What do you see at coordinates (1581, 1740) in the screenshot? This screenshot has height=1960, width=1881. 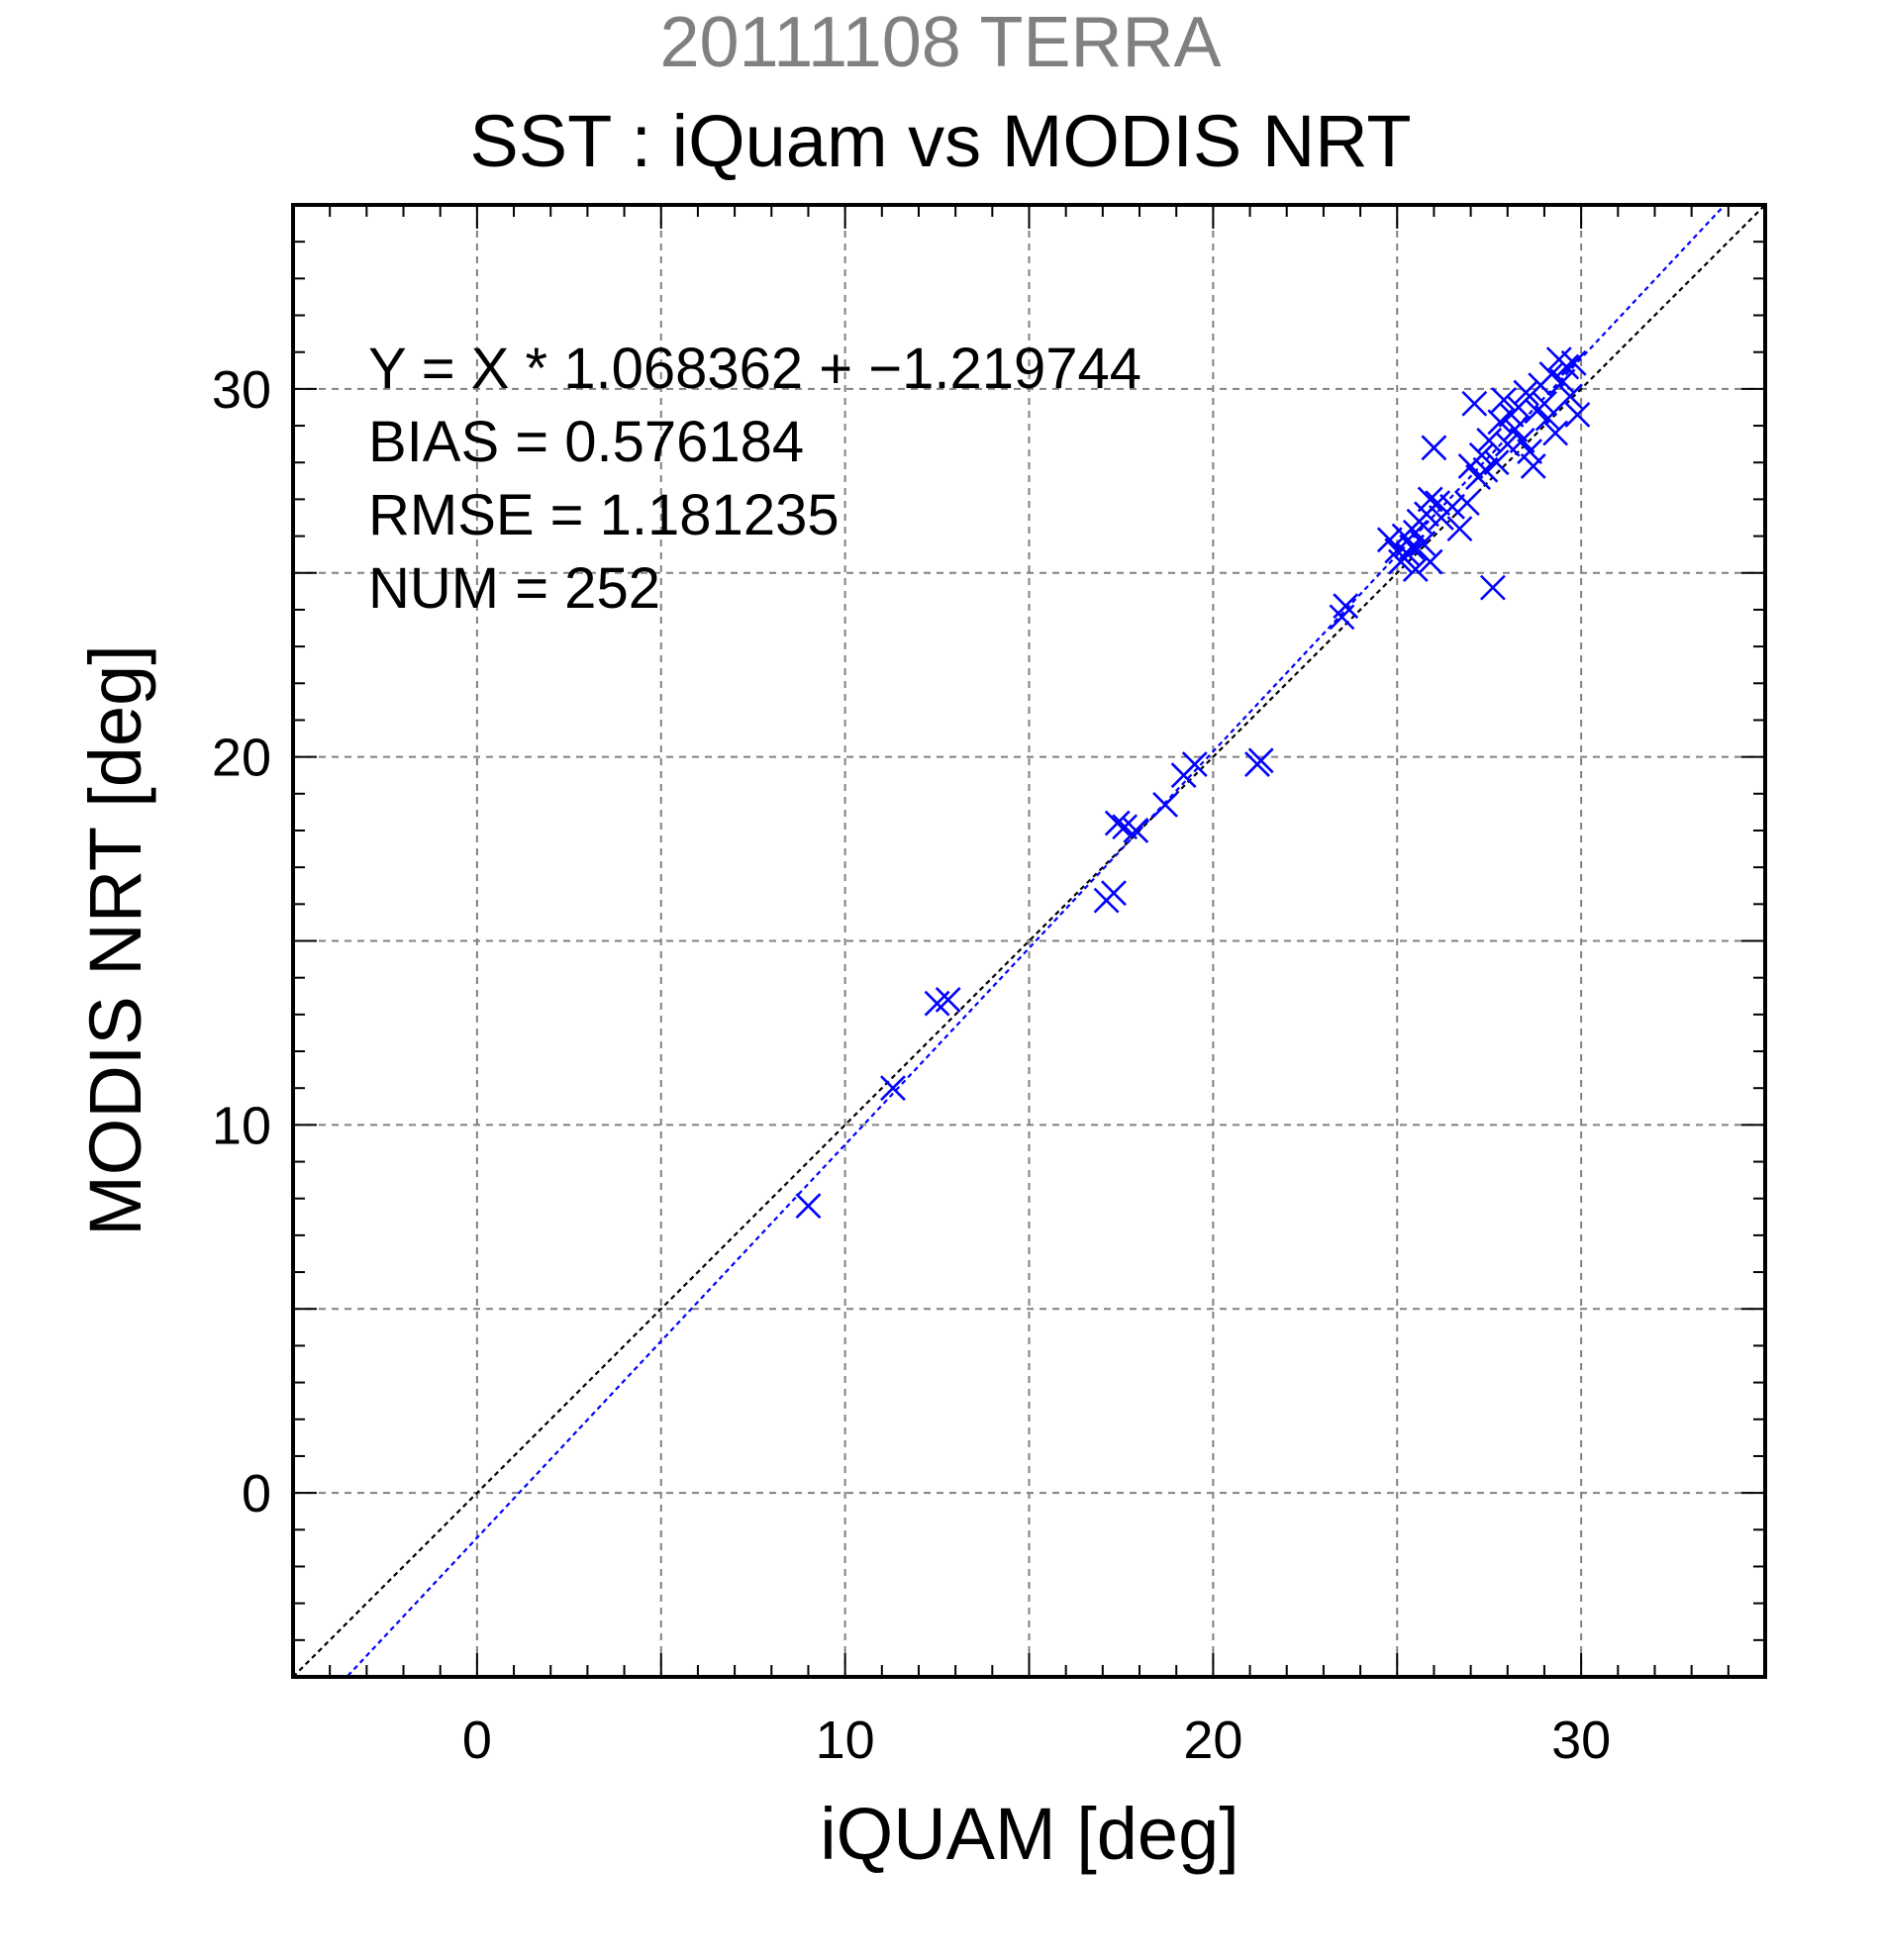 I see `x-tick-label: 30` at bounding box center [1581, 1740].